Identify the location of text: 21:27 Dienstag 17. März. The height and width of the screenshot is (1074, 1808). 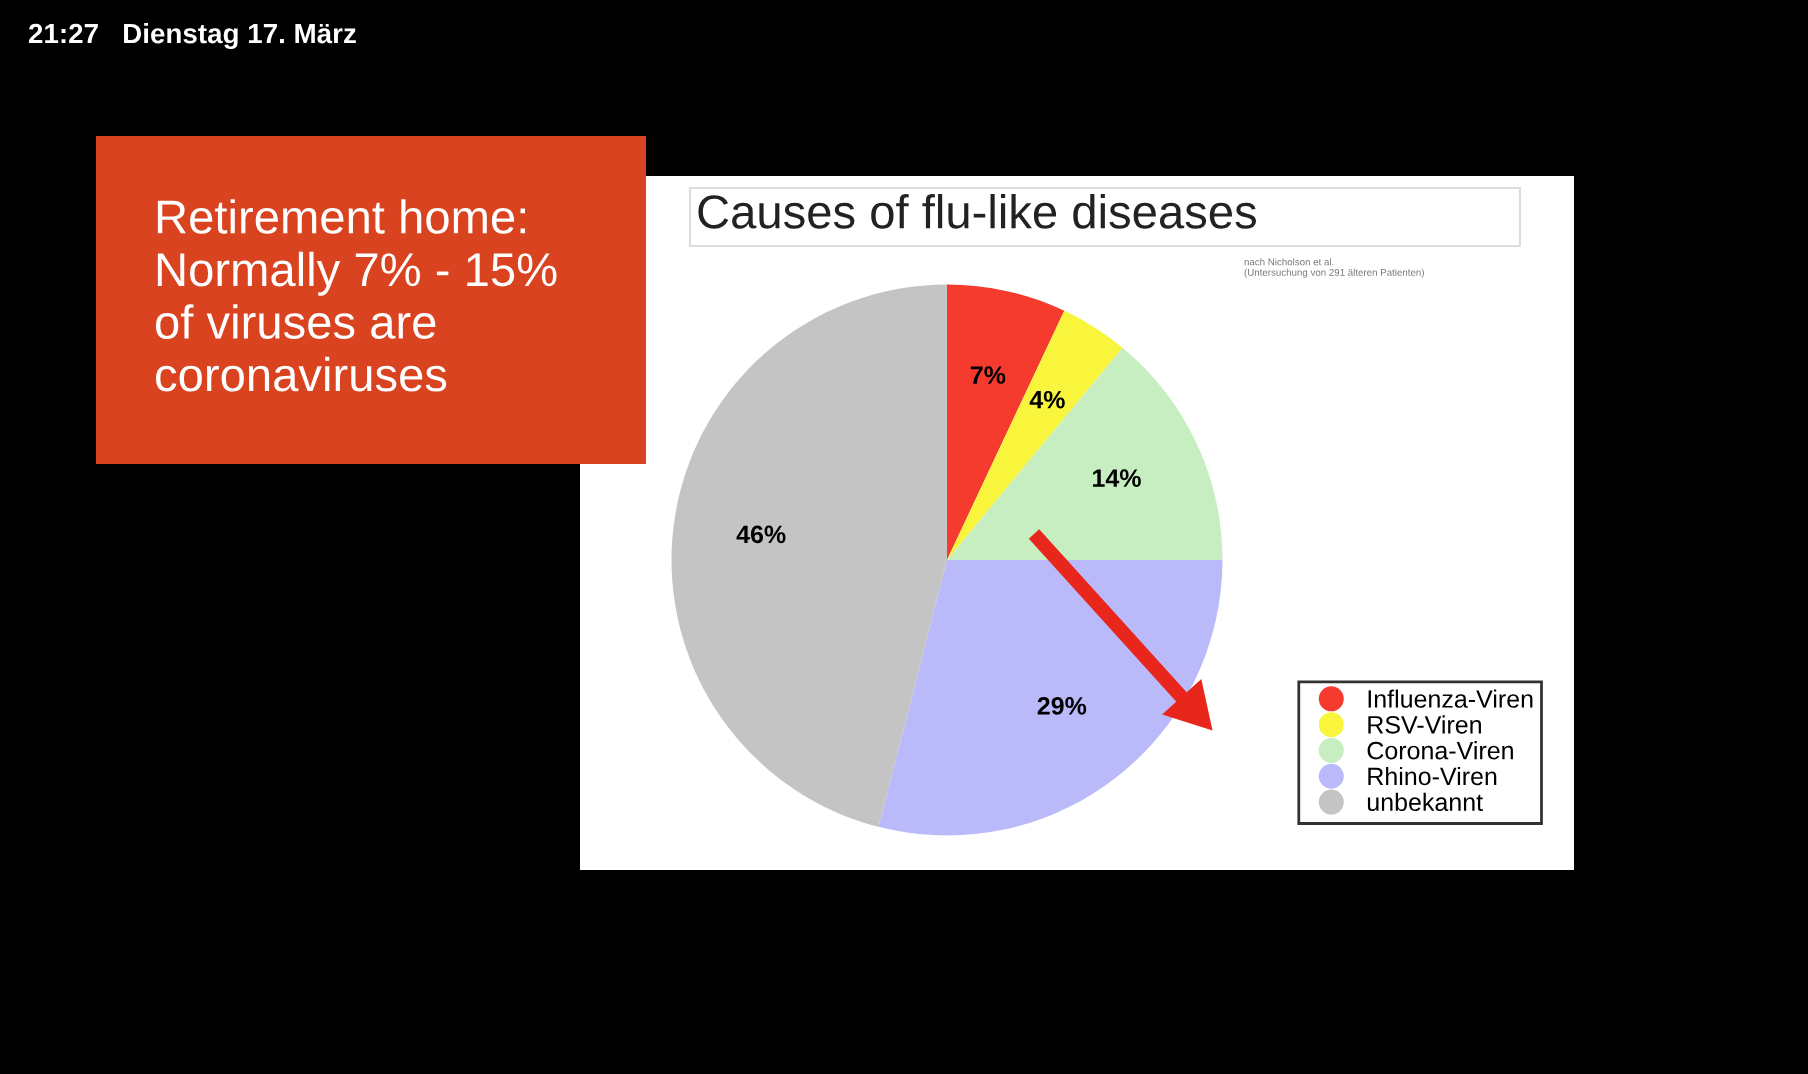
(192, 36).